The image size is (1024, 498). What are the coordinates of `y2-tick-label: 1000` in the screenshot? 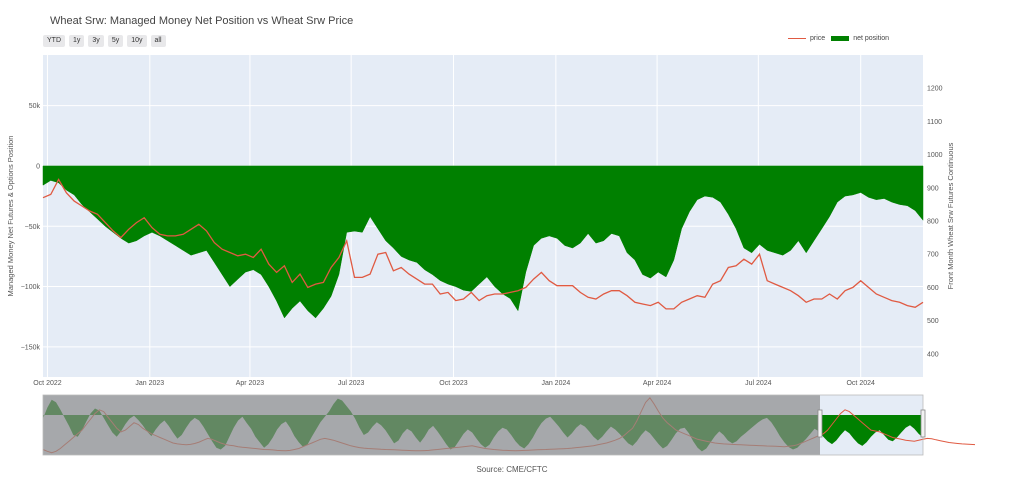 It's located at (935, 155).